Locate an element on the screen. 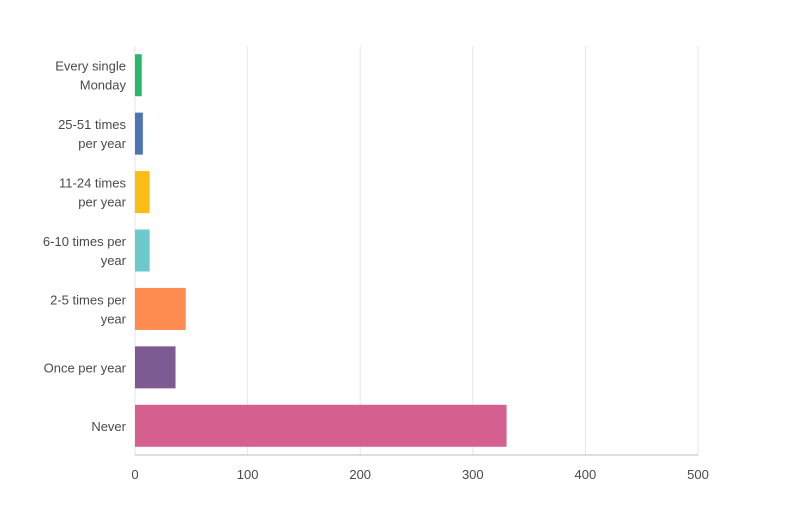 The width and height of the screenshot is (798, 518). x-tick-label: 400 is located at coordinates (586, 474).